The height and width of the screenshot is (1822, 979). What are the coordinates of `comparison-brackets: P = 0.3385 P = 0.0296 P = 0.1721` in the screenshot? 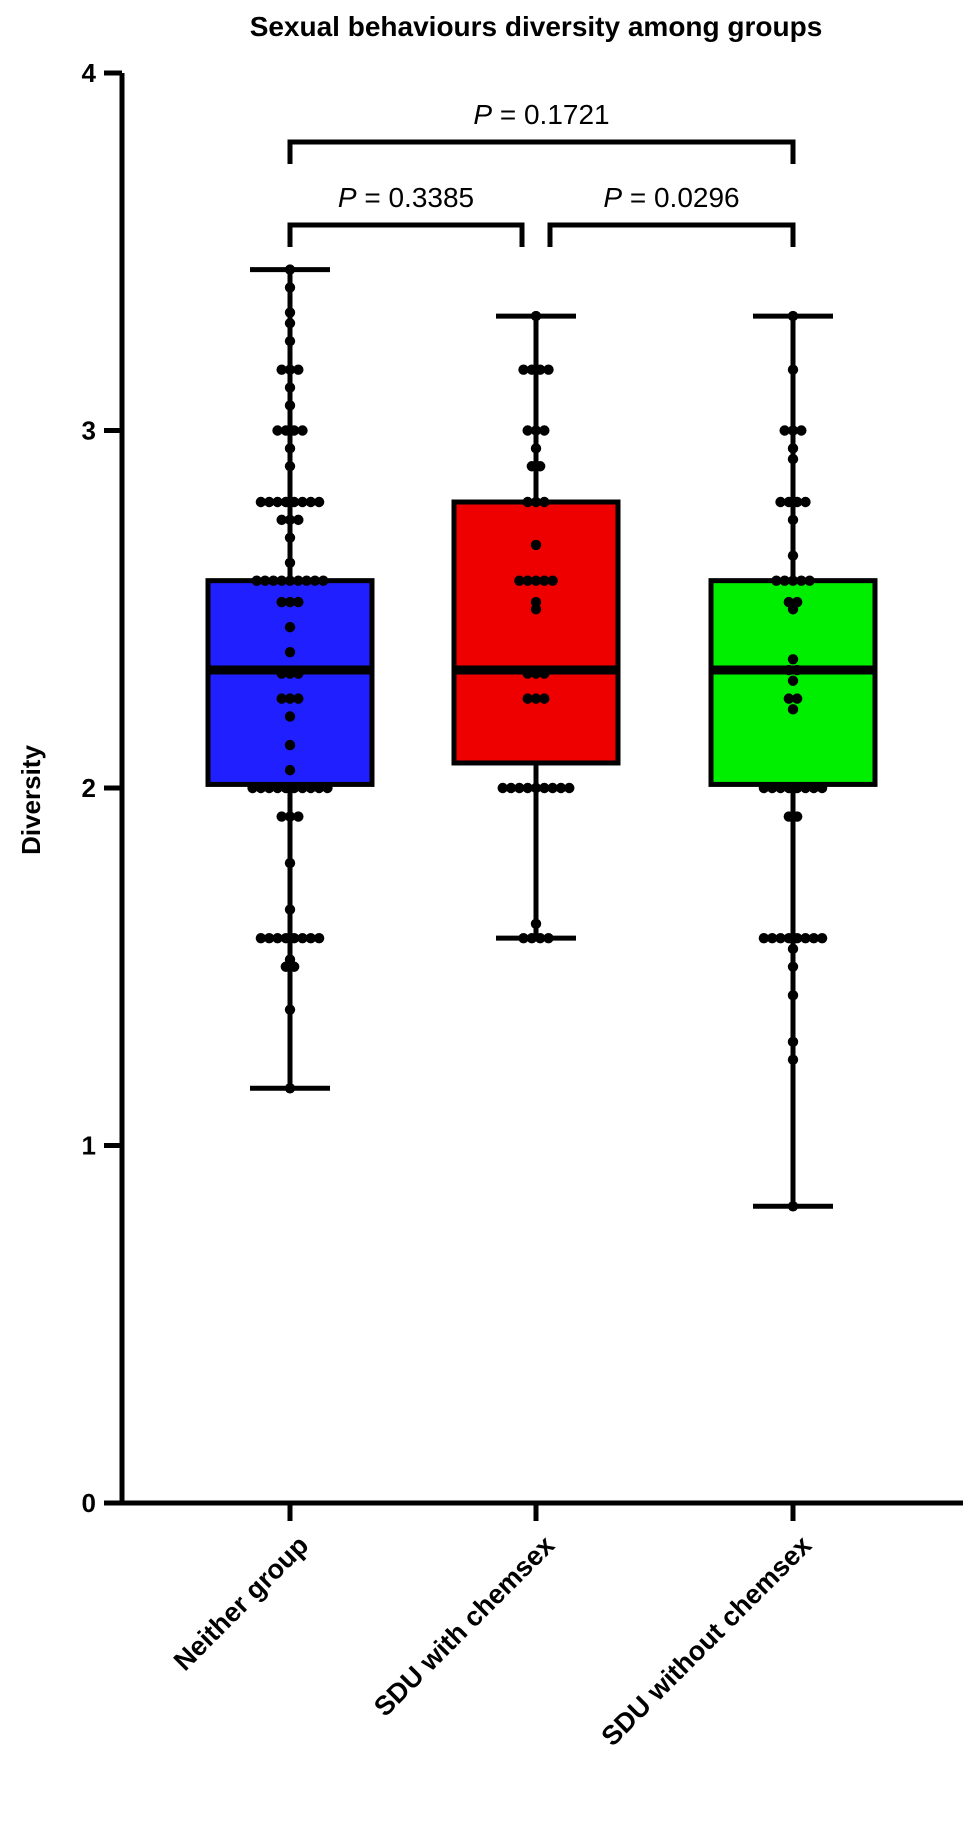 It's located at (541, 173).